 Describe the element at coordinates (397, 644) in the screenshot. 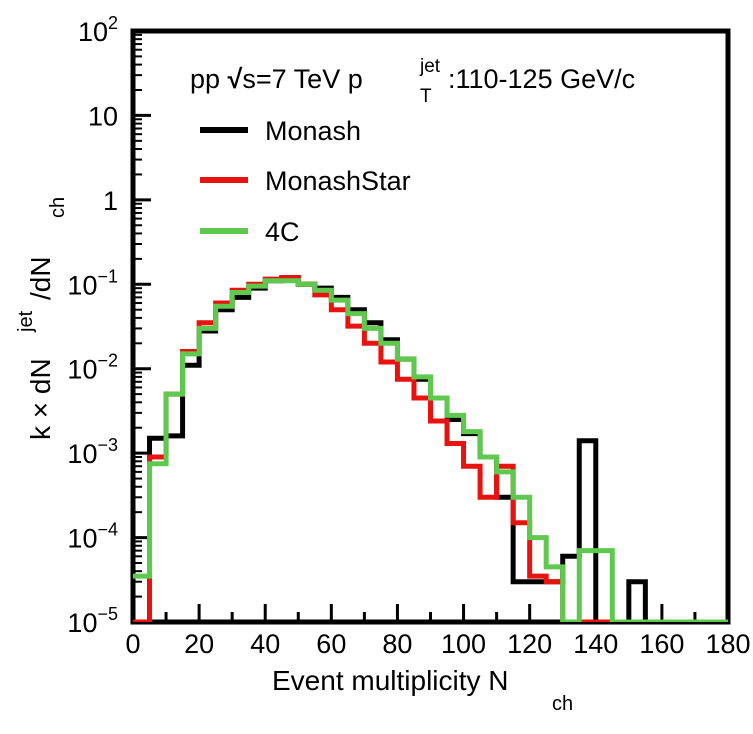

I see `x-tick-label: 80` at that location.